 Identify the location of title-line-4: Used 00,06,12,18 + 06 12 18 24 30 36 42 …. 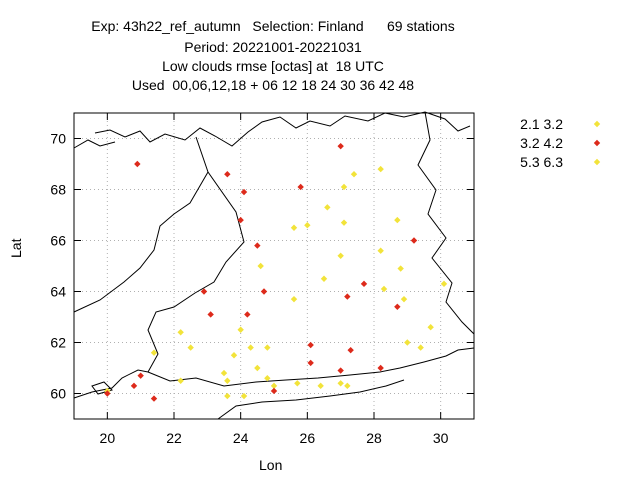
(273, 85).